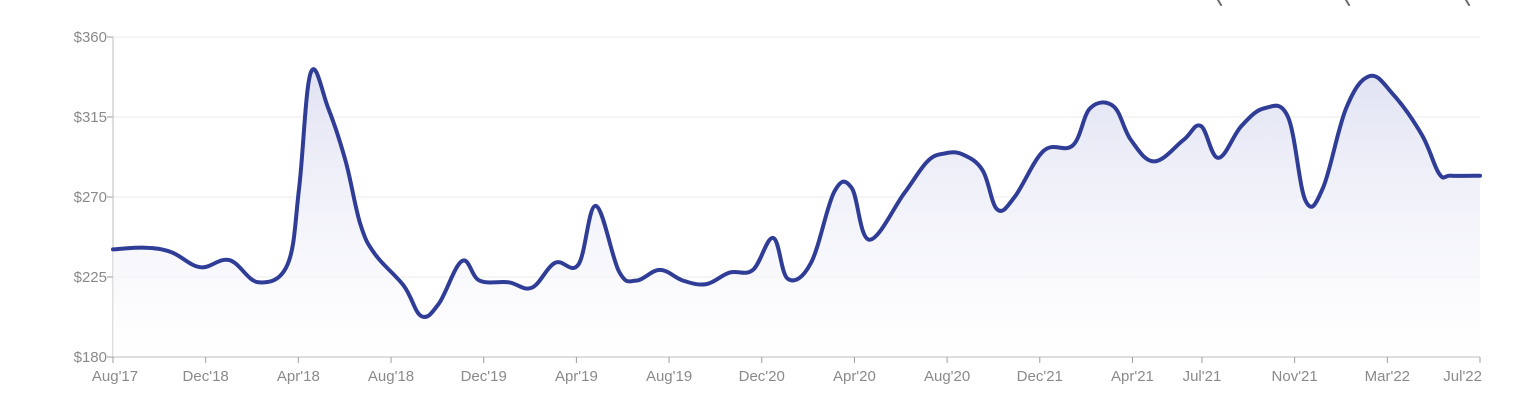  Describe the element at coordinates (669, 376) in the screenshot. I see `x-tick-label: Aug'19` at that location.